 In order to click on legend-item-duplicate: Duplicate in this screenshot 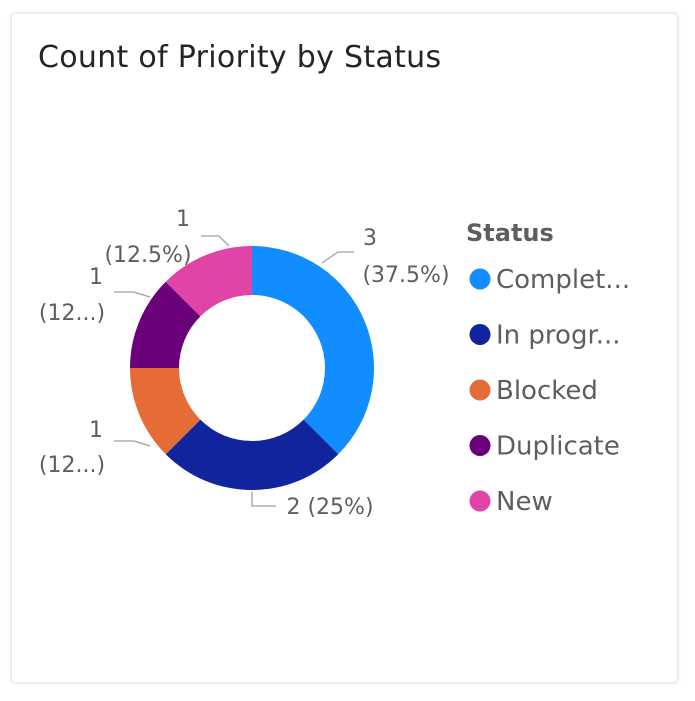, I will do `click(544, 447)`.